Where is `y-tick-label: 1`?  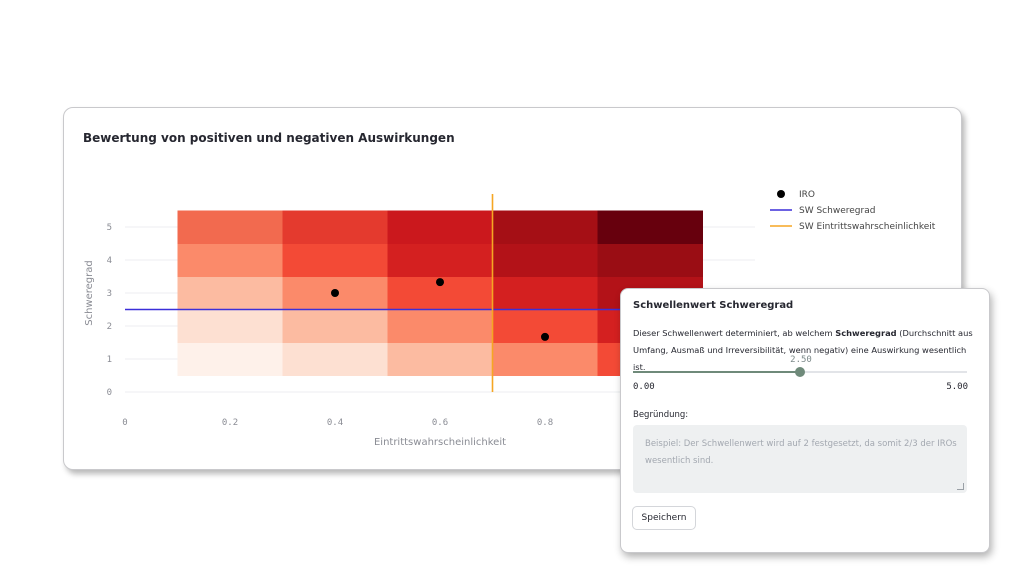 y-tick-label: 1 is located at coordinates (109, 360).